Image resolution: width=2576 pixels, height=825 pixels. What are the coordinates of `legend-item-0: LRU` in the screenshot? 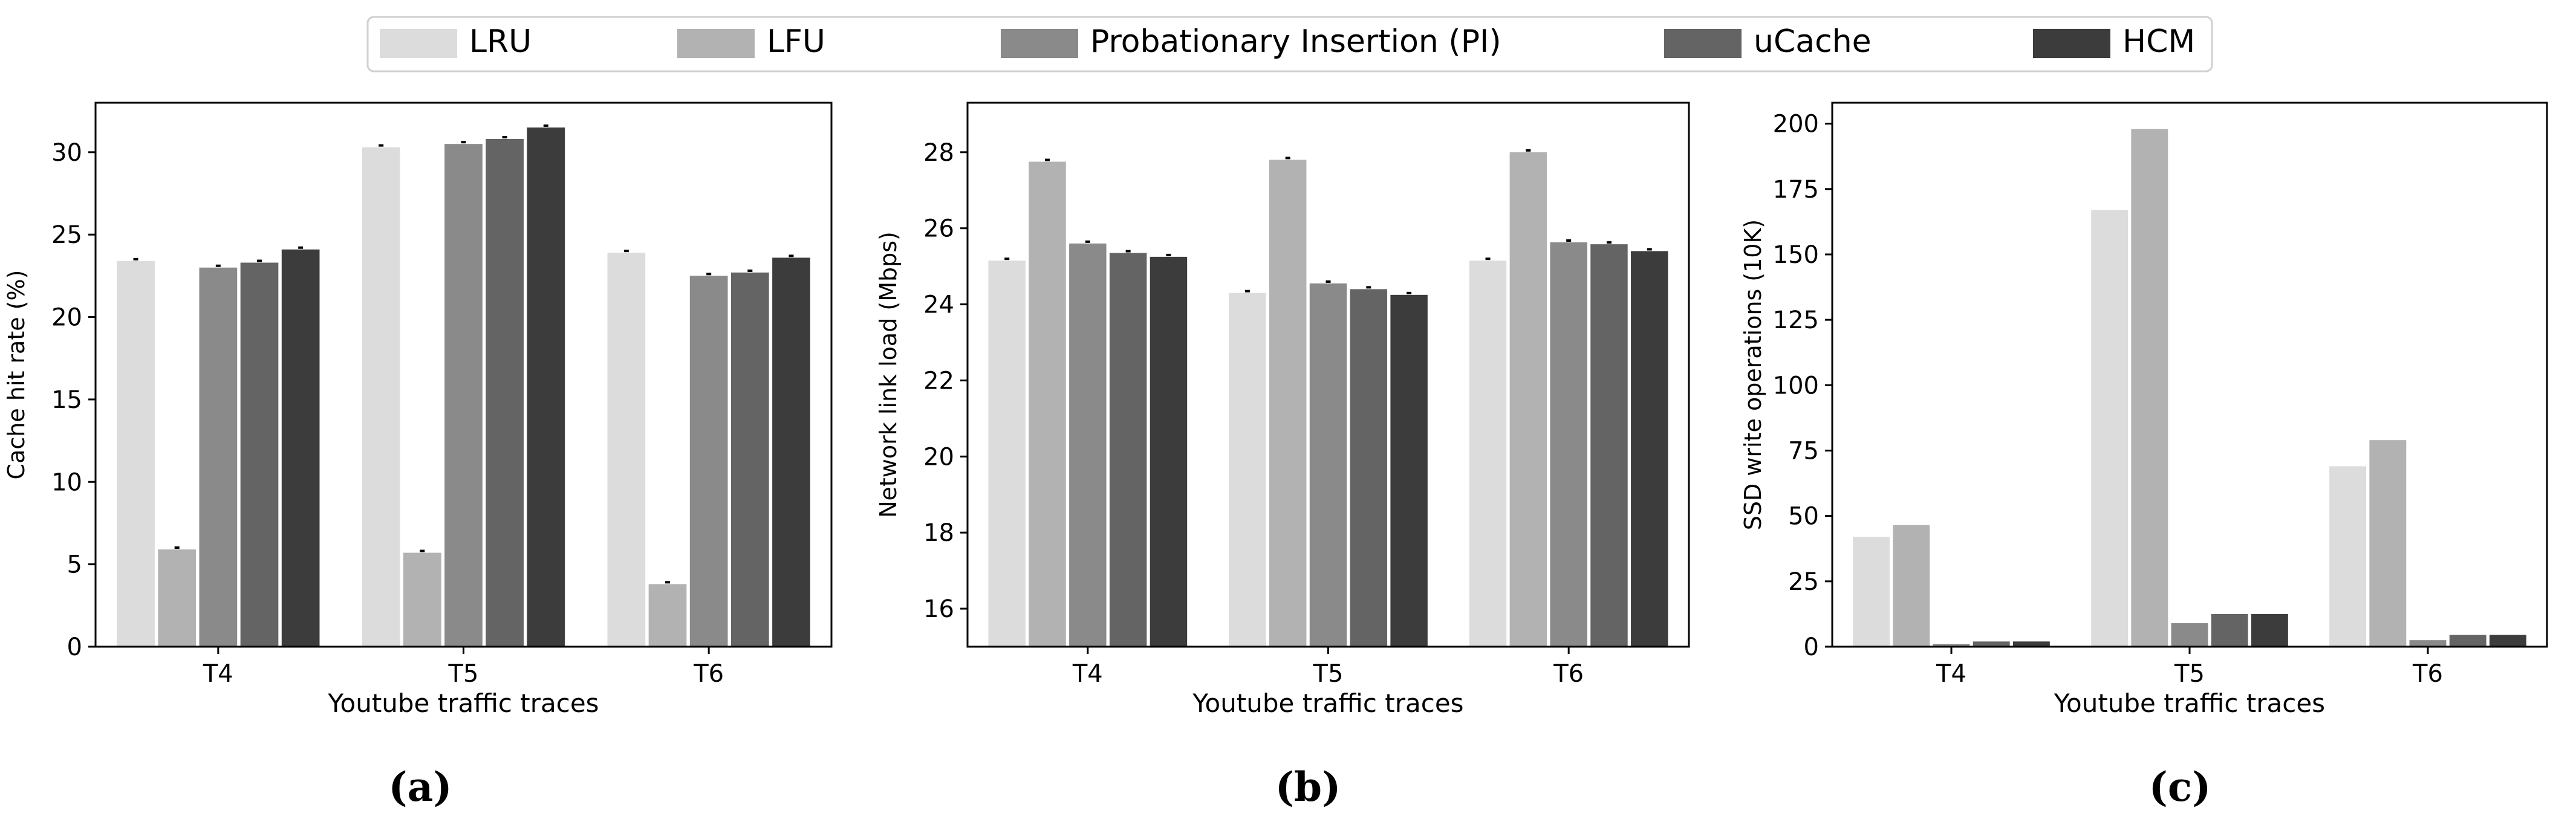 It's located at (456, 42).